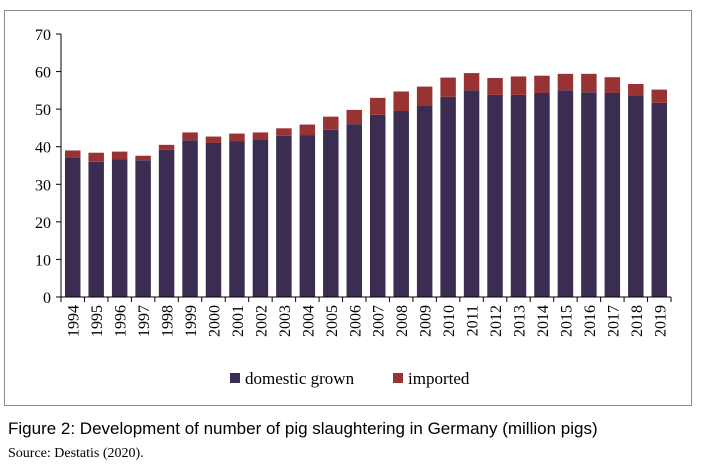 This screenshot has width=716, height=470. What do you see at coordinates (377, 106) in the screenshot?
I see `bar-imported-2007` at bounding box center [377, 106].